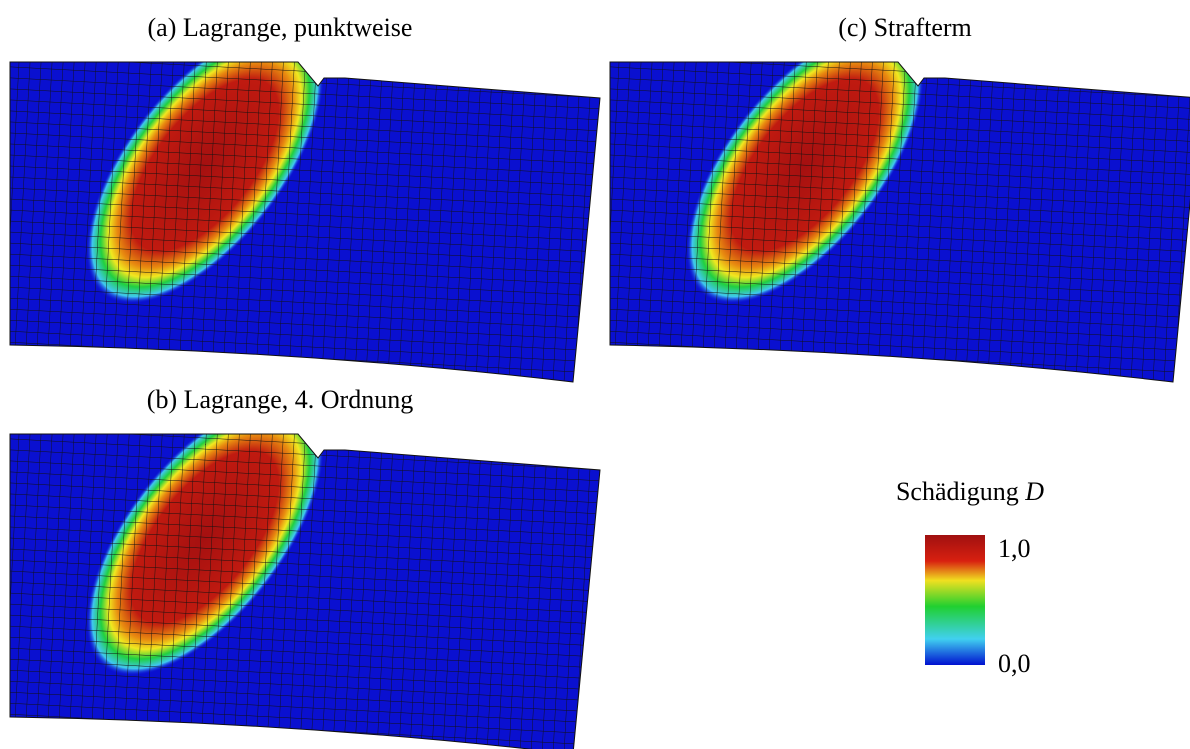  What do you see at coordinates (280, 399) in the screenshot?
I see `panel-title: (b) Lagrange, 4. Ordnung` at bounding box center [280, 399].